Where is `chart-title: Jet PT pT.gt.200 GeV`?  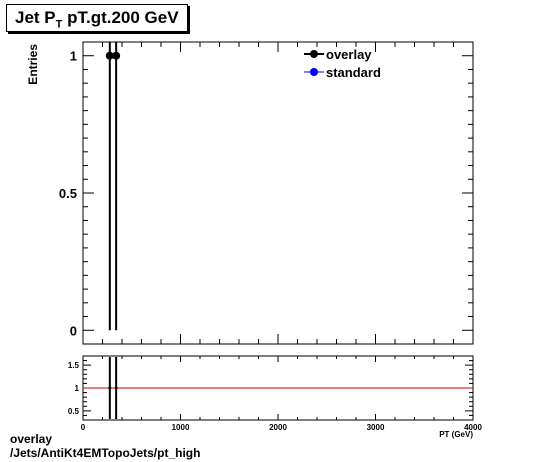 chart-title: Jet PT pT.gt.200 GeV is located at coordinates (97, 18).